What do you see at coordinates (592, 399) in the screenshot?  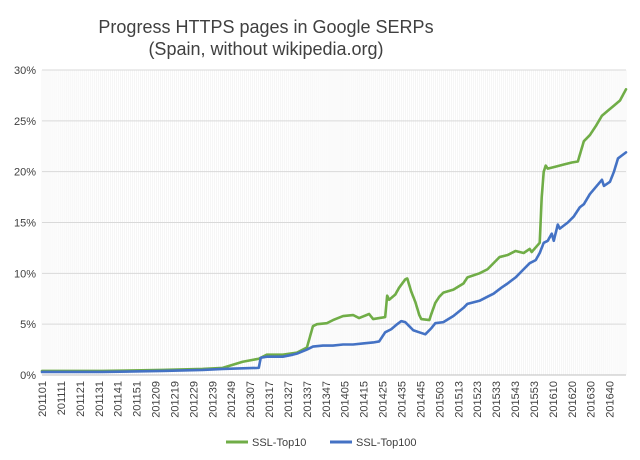 I see `x-tick-label: 201630` at bounding box center [592, 399].